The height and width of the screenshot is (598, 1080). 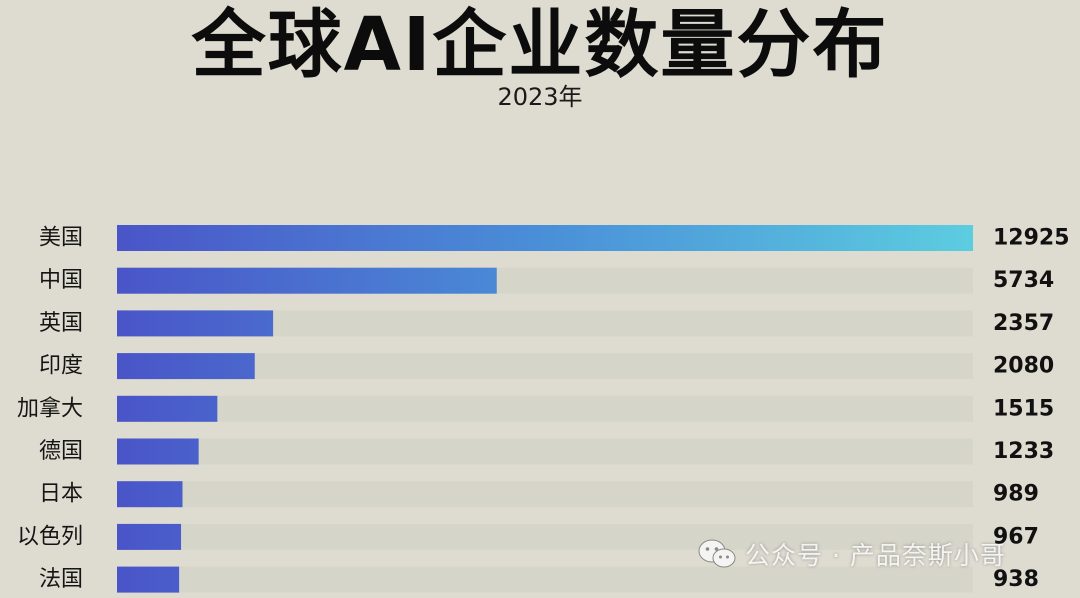 I want to click on value-label: 967, so click(x=1016, y=536).